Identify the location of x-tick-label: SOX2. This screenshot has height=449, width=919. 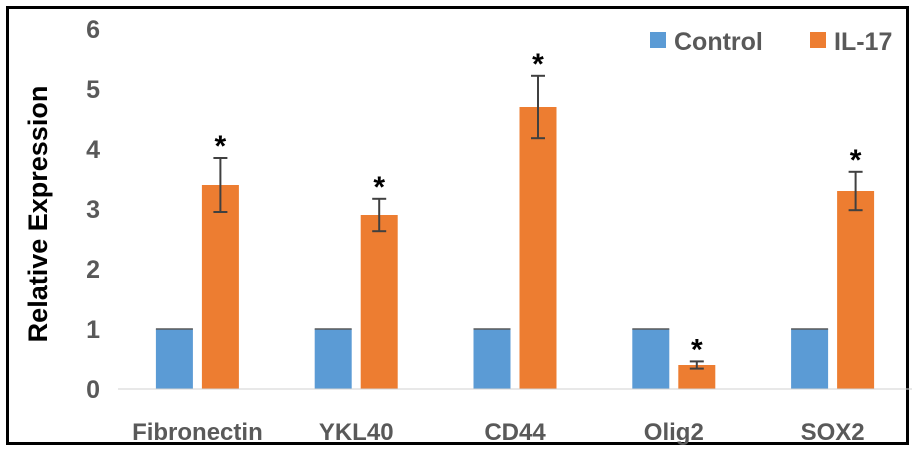
(833, 432).